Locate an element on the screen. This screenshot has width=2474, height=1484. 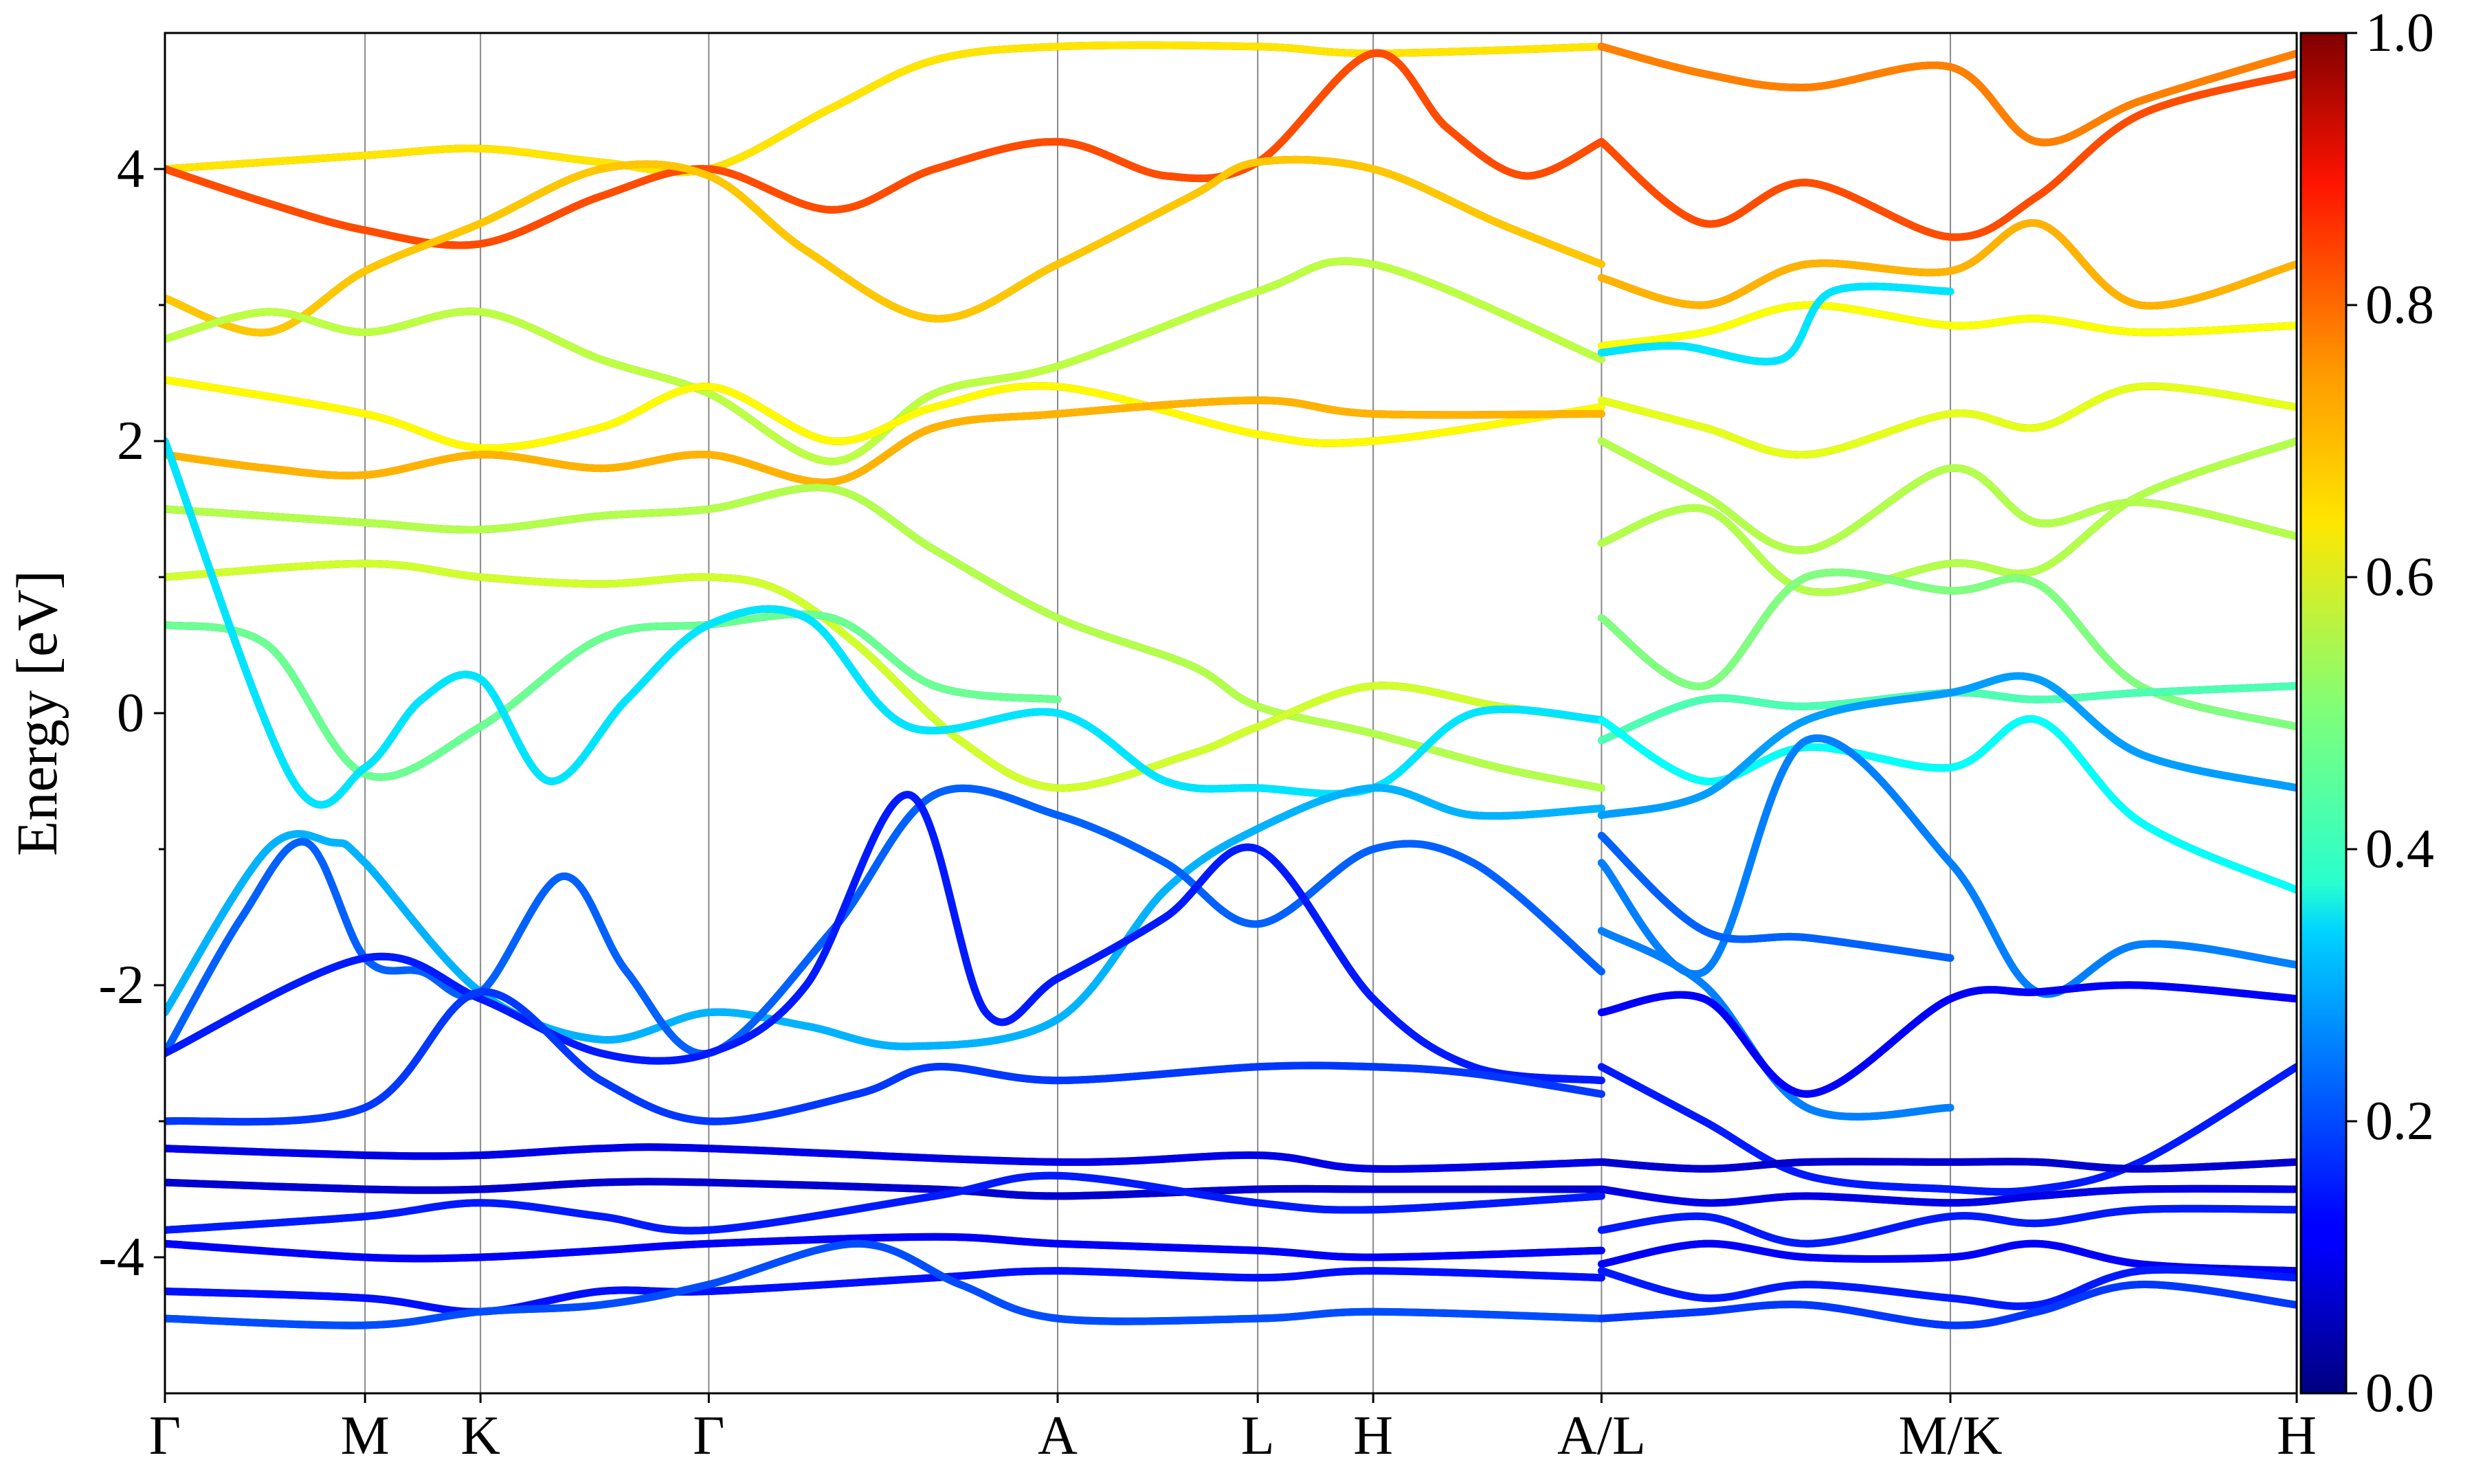
colorbar-tick-label: 0.4 is located at coordinates (2399, 849).